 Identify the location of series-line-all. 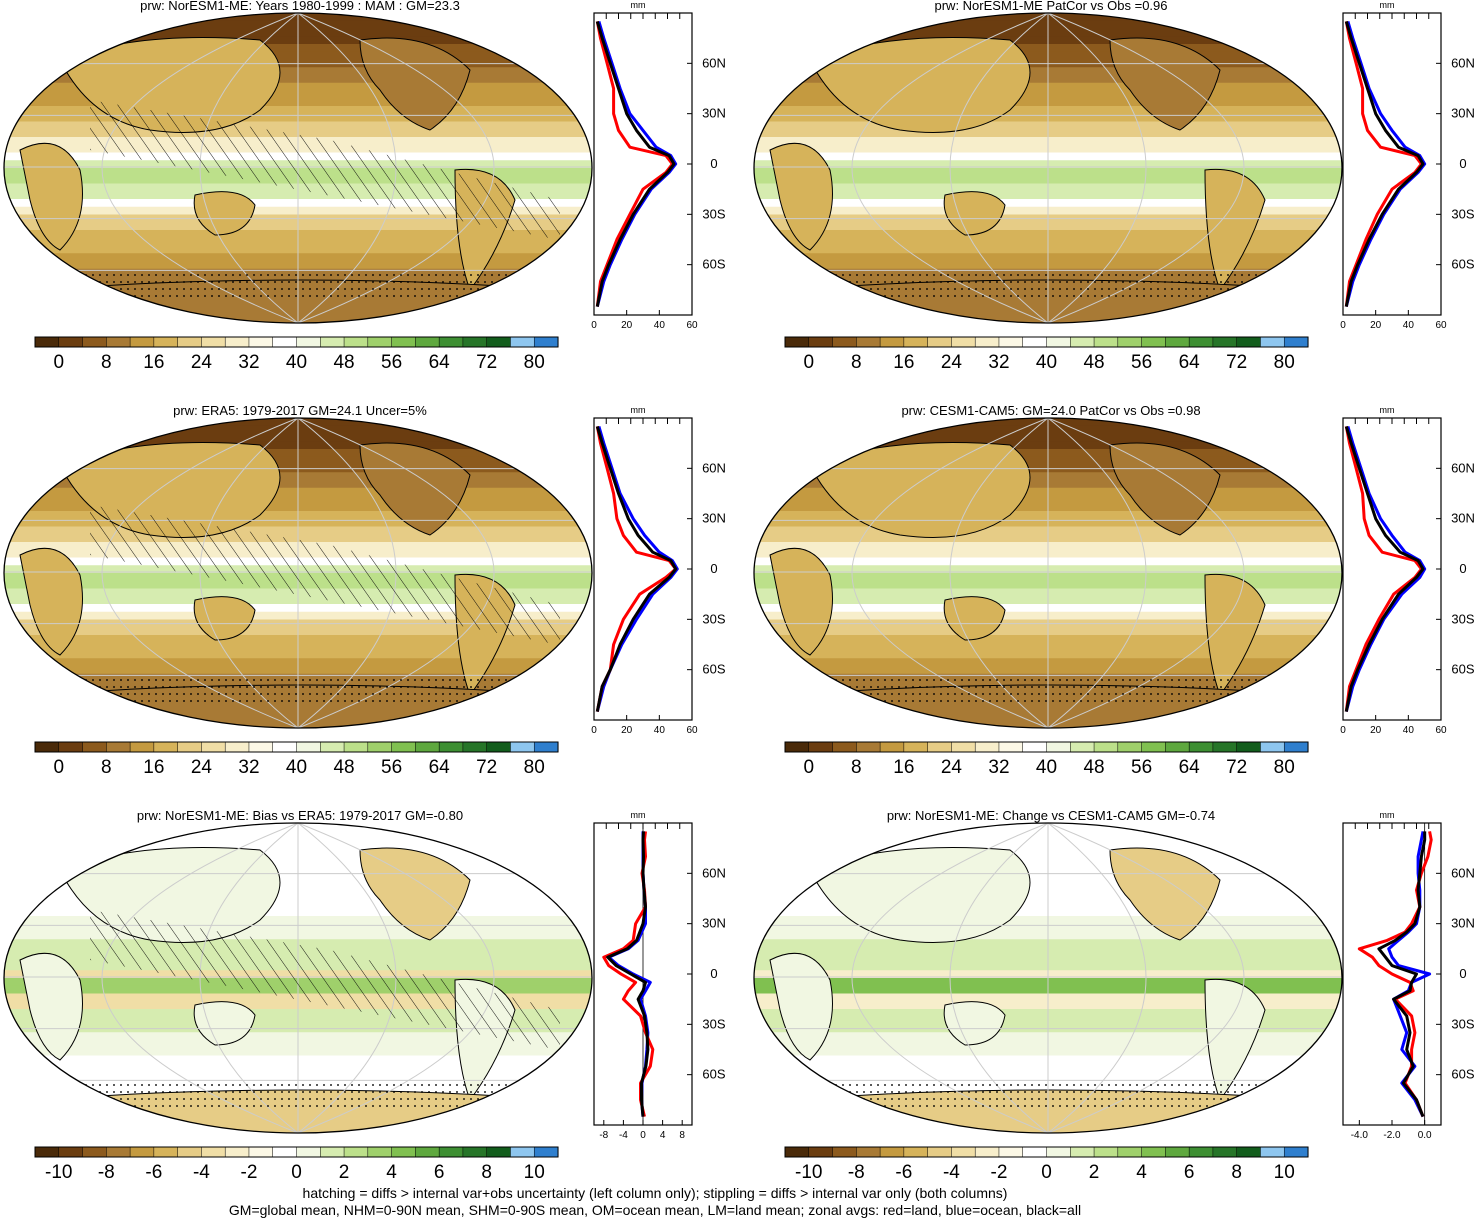
(635, 163).